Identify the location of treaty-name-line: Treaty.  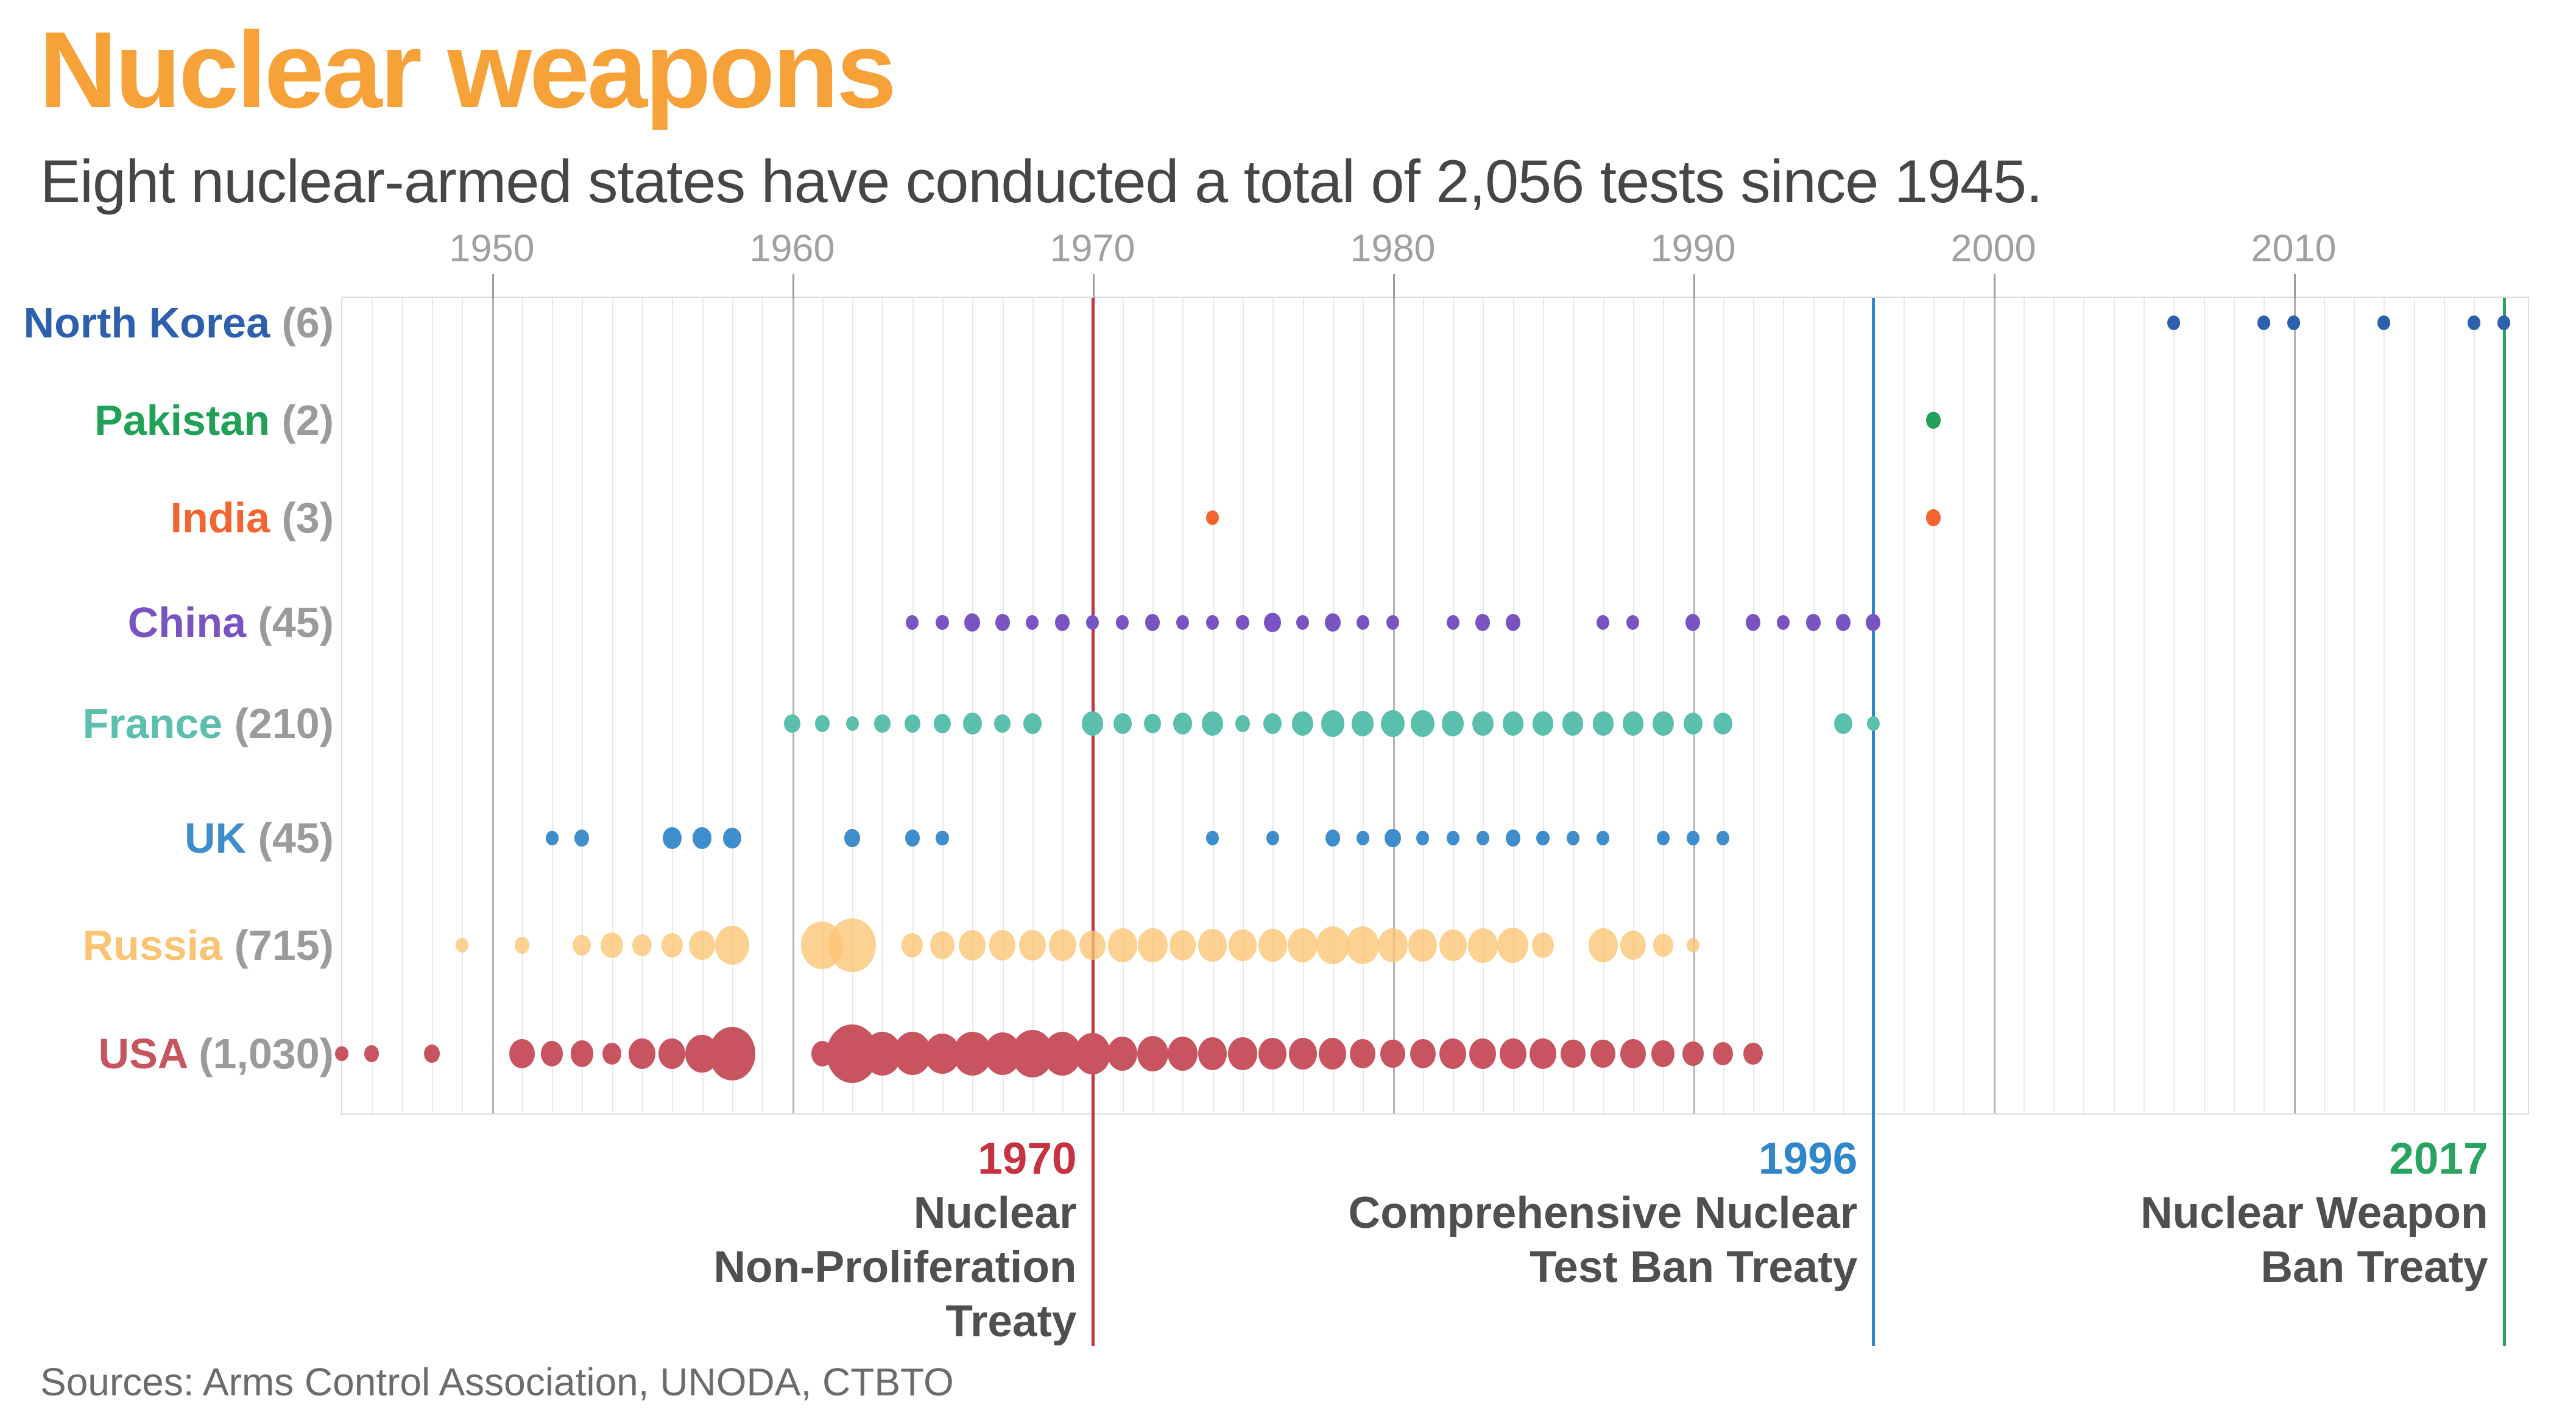
(1011, 1321).